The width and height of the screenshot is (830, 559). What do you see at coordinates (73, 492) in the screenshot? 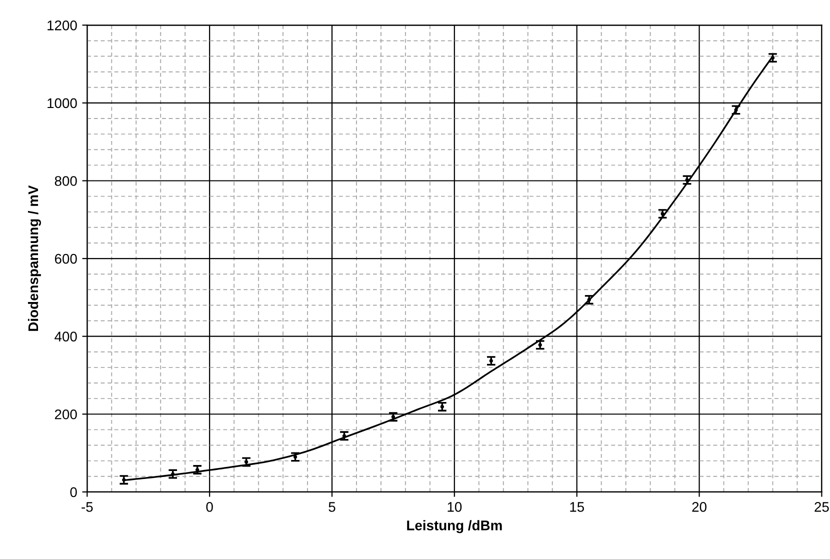
I see `y-tick-label: 0` at bounding box center [73, 492].